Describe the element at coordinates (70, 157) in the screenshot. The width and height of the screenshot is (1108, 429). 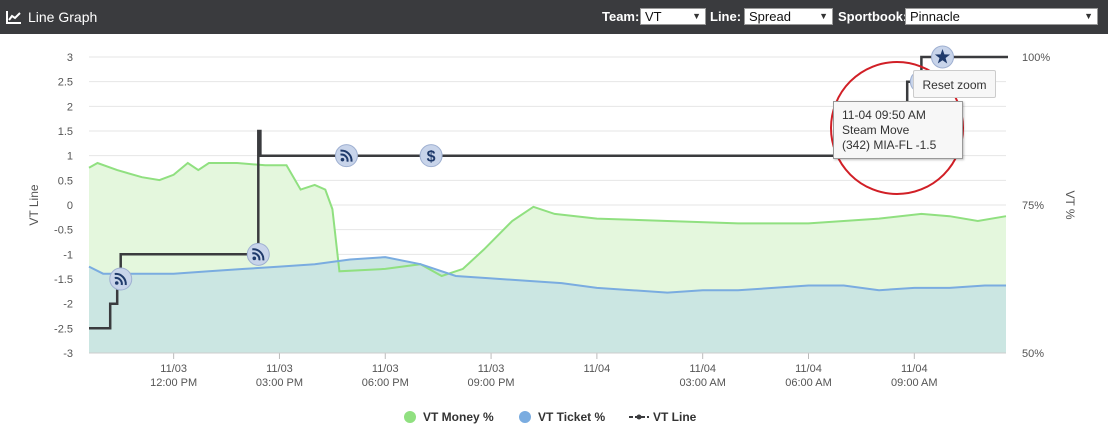
I see `y-tick-label: 1` at that location.